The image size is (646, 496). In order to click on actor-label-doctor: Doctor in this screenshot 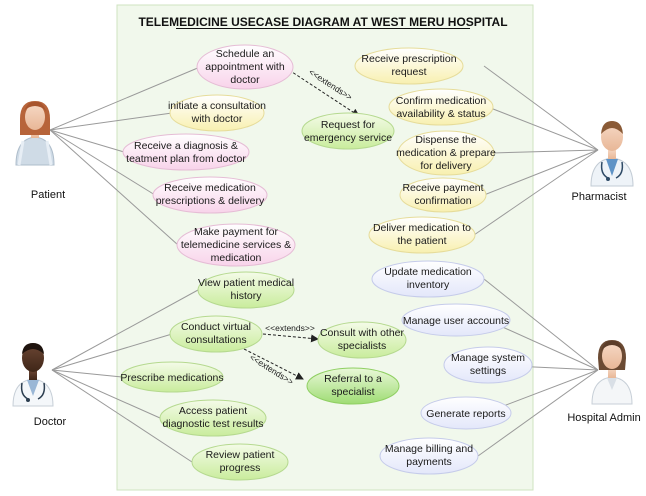, I will do `click(50, 422)`.